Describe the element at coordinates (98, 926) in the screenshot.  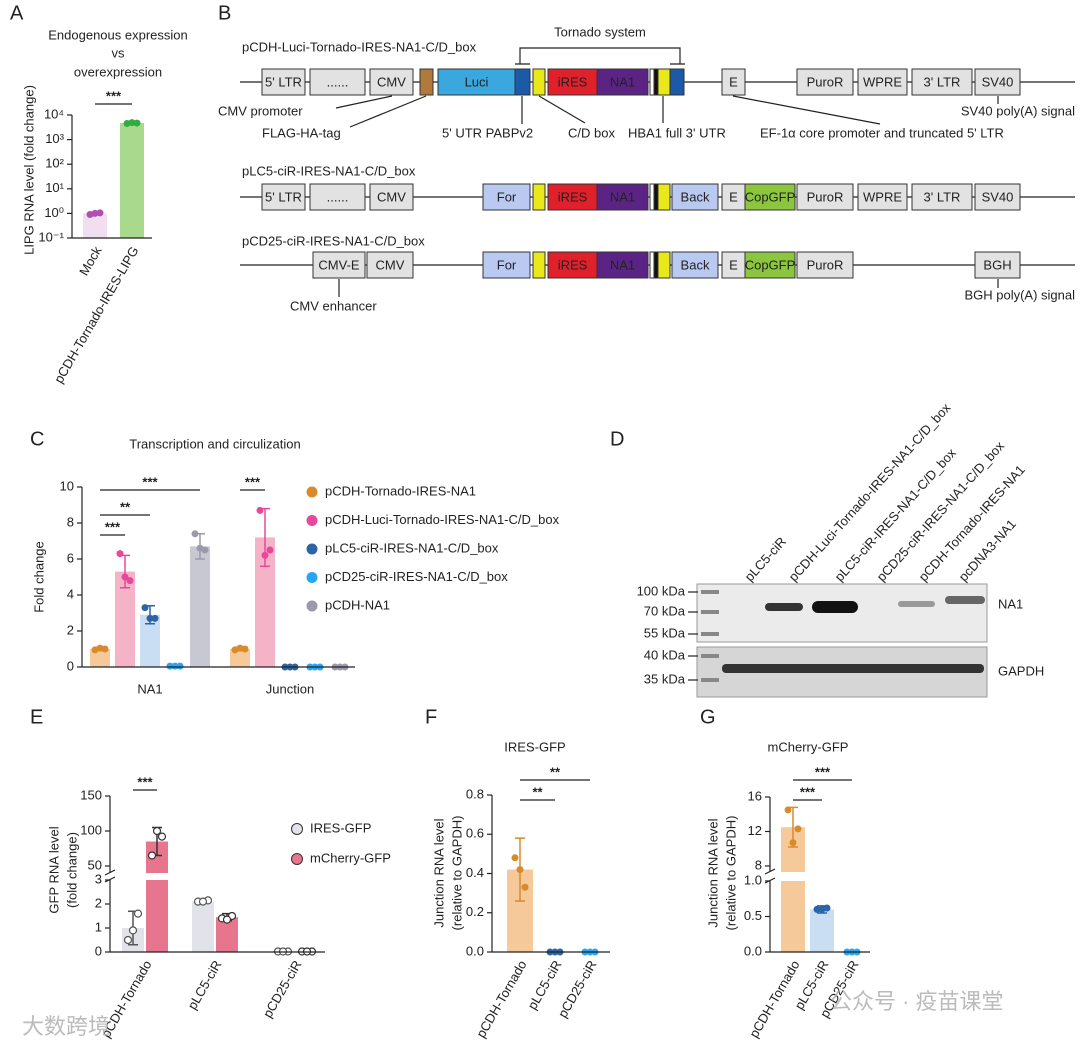
I see `y-tick-label: 1` at that location.